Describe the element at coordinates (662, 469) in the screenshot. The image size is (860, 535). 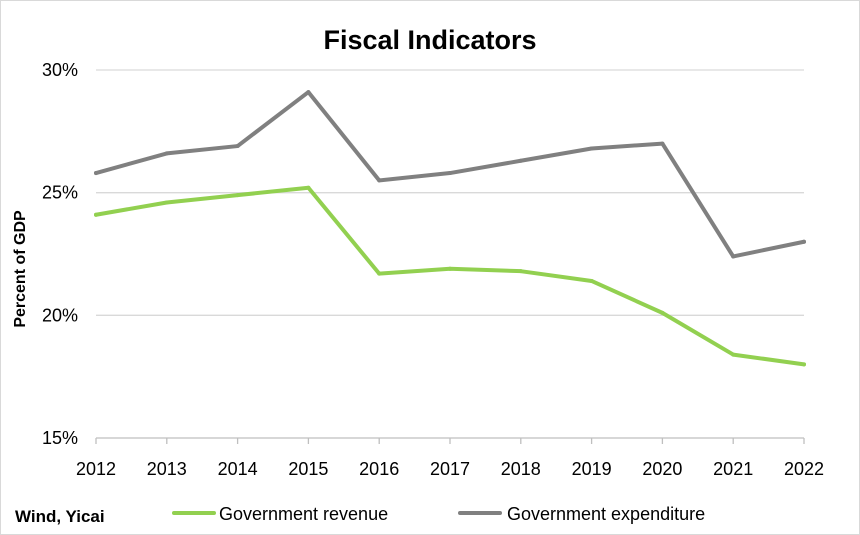
I see `x-tick-label: 2020` at that location.